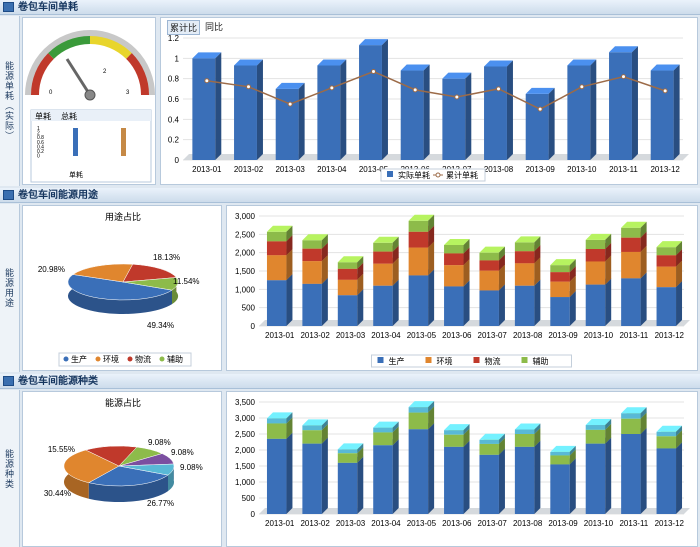 Image resolution: width=700 pixels, height=547 pixels. Describe the element at coordinates (350, 381) in the screenshot. I see `section-title-energy-type: 卷包车间能源种类` at that location.